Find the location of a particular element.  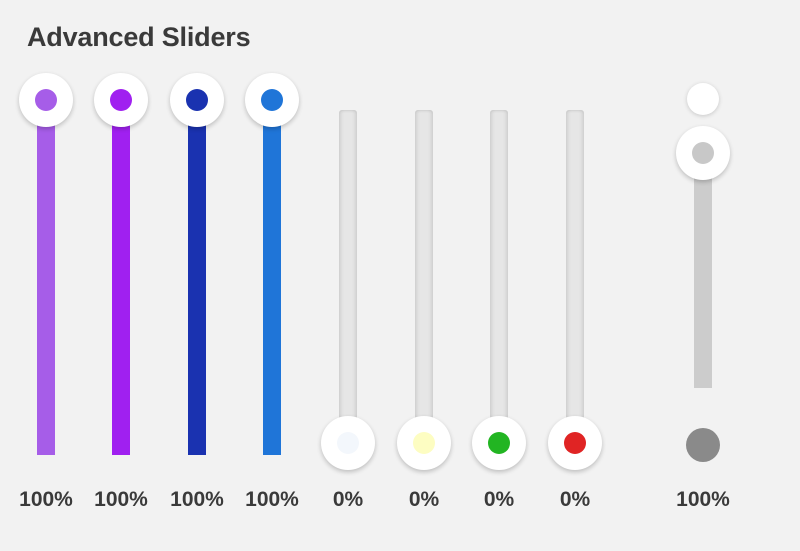

range-slider-value: 100% is located at coordinates (703, 499).